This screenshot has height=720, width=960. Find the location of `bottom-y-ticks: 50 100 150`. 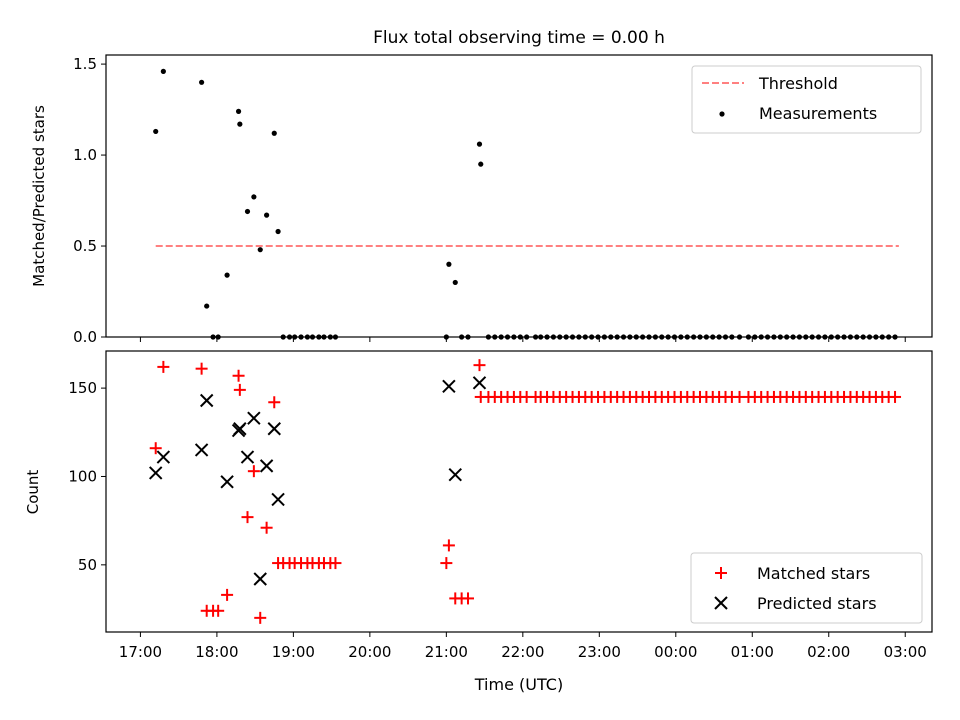

bottom-y-ticks: 50 100 150 is located at coordinates (87, 476).